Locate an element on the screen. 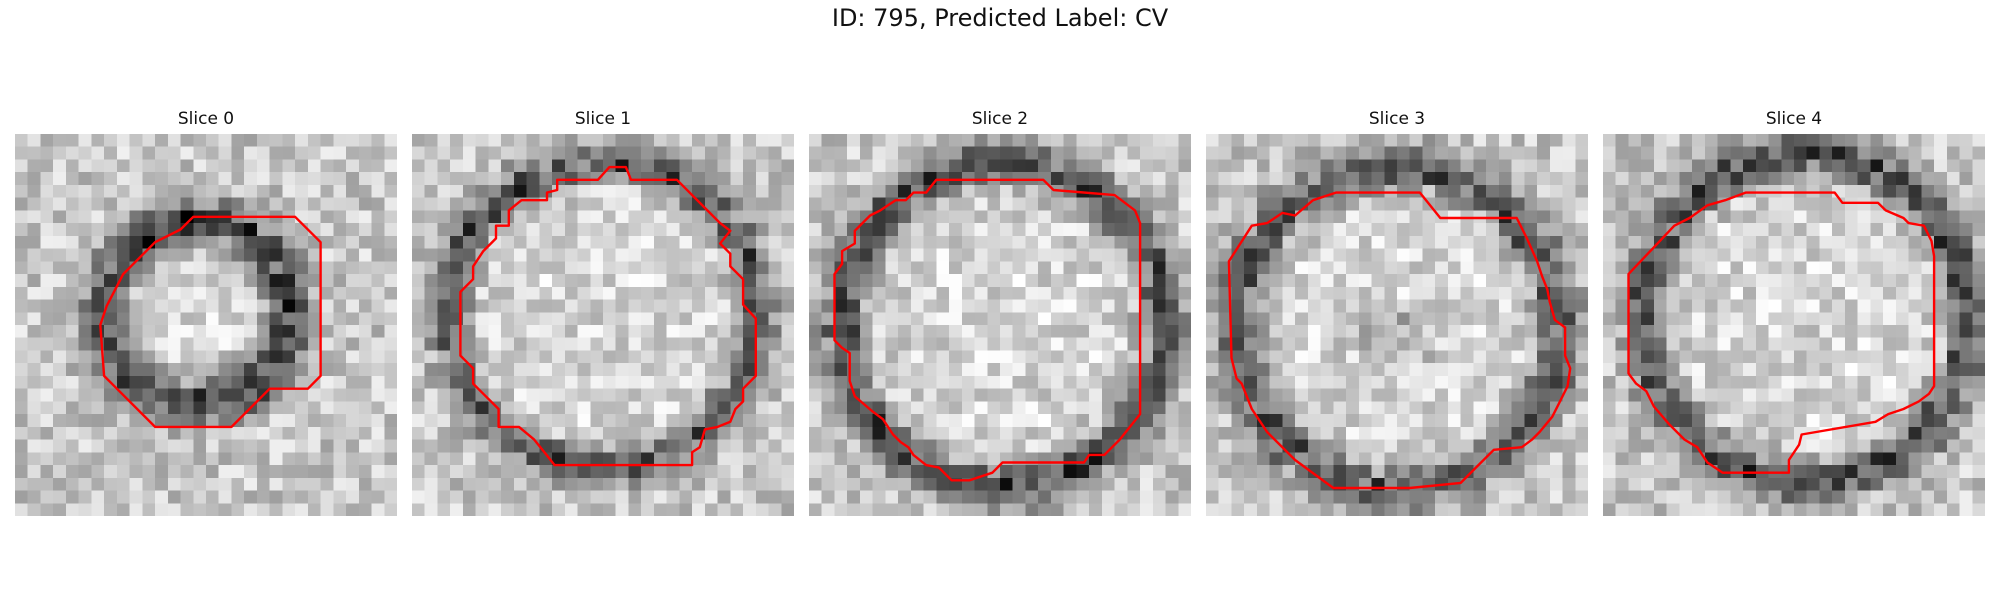 The image size is (2000, 600). slice-panel-2: Slice 2 is located at coordinates (1000, 312).